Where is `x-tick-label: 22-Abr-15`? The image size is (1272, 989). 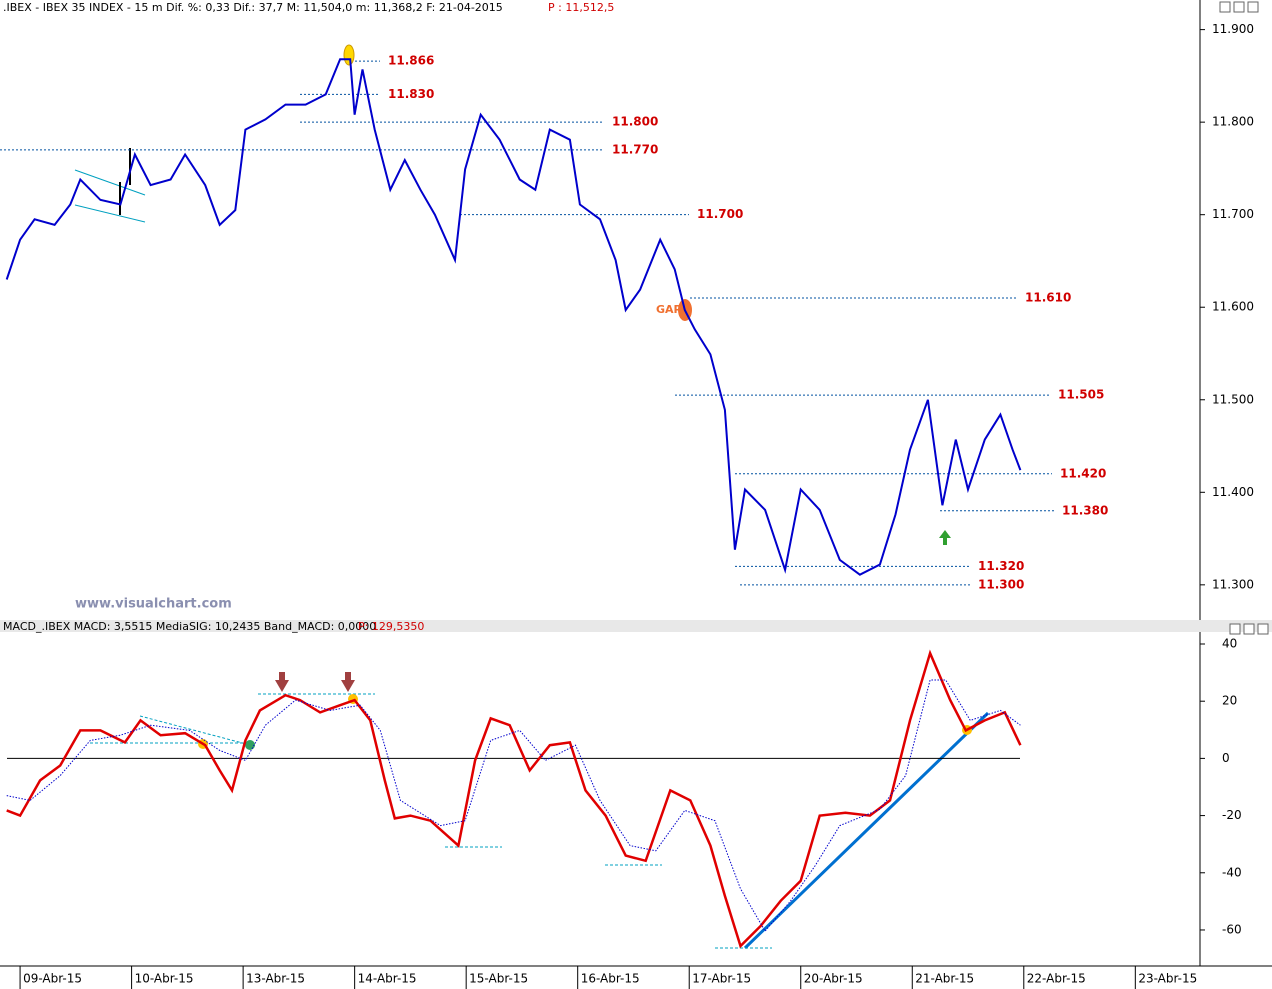 x-tick-label: 22-Abr-15 is located at coordinates (1056, 979).